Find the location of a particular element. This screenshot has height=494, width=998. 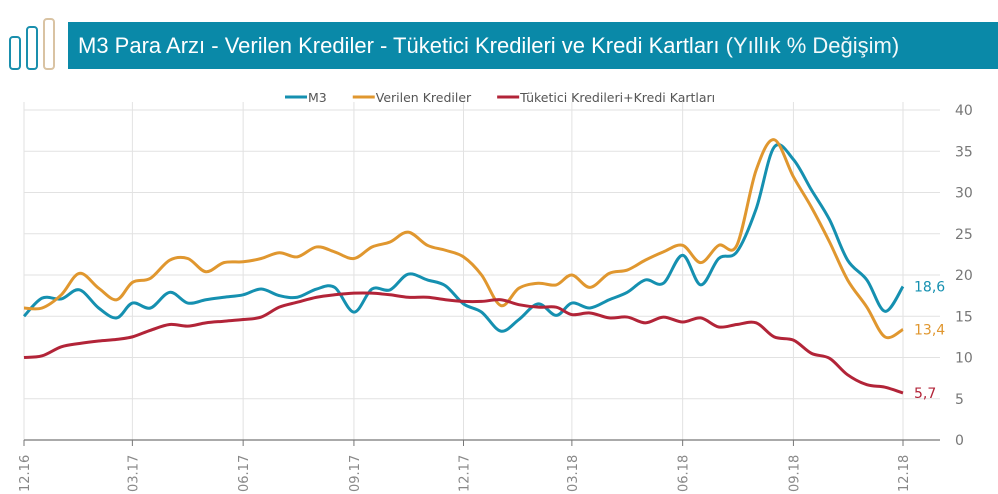

end-value-label: 18,6 is located at coordinates (929, 288).